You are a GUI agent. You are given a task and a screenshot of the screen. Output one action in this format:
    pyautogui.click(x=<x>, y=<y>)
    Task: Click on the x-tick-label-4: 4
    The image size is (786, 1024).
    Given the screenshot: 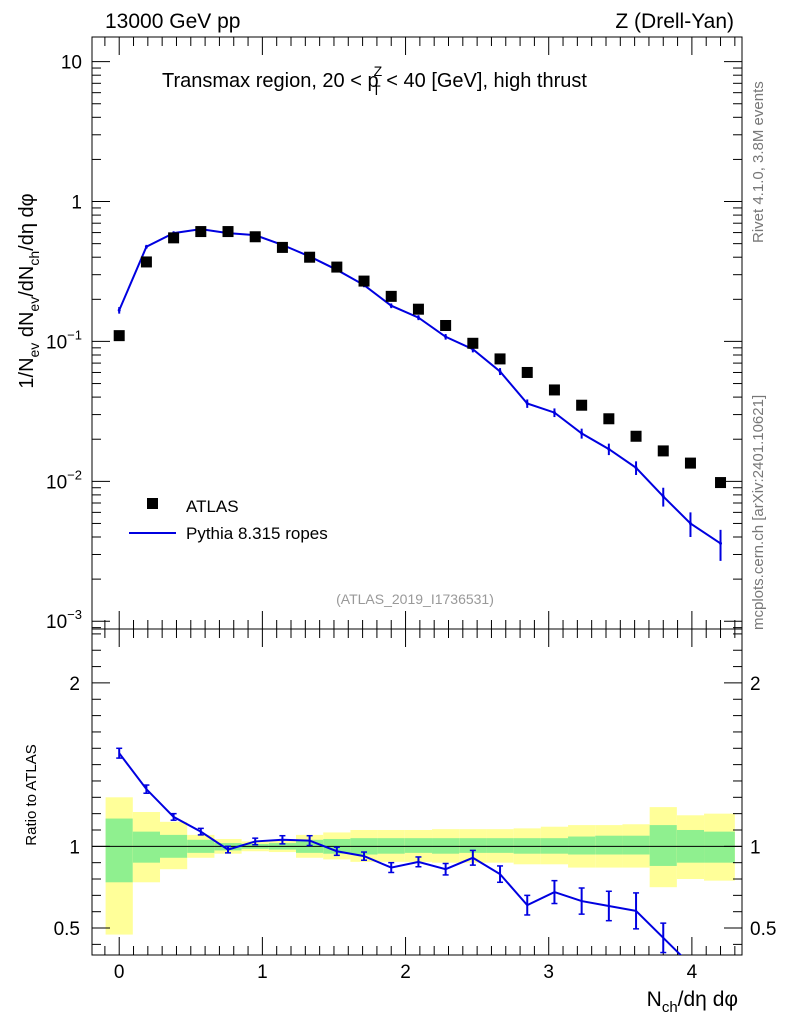 What is the action you would take?
    pyautogui.click(x=692, y=972)
    